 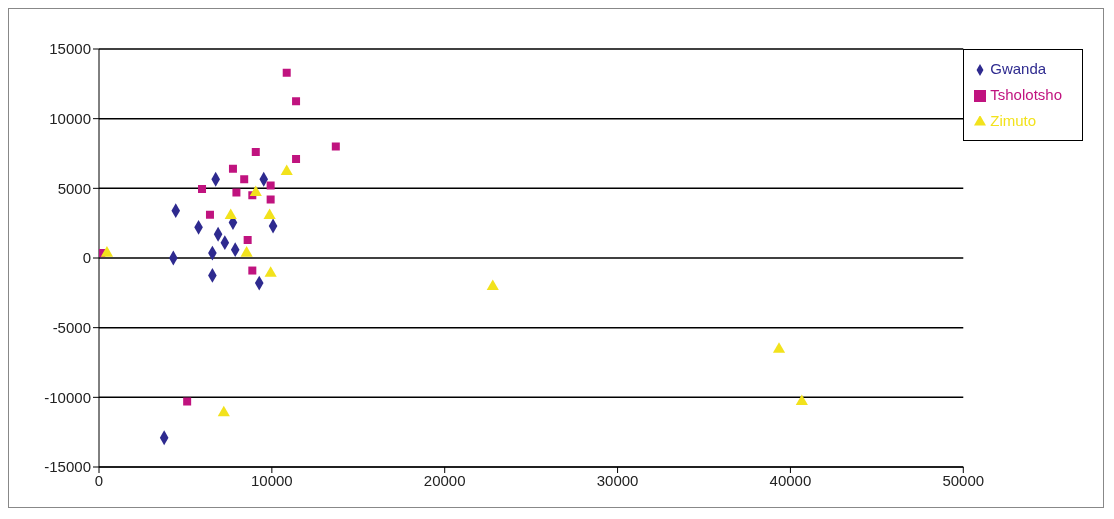 I want to click on x-tick-label: 50000, so click(x=963, y=480).